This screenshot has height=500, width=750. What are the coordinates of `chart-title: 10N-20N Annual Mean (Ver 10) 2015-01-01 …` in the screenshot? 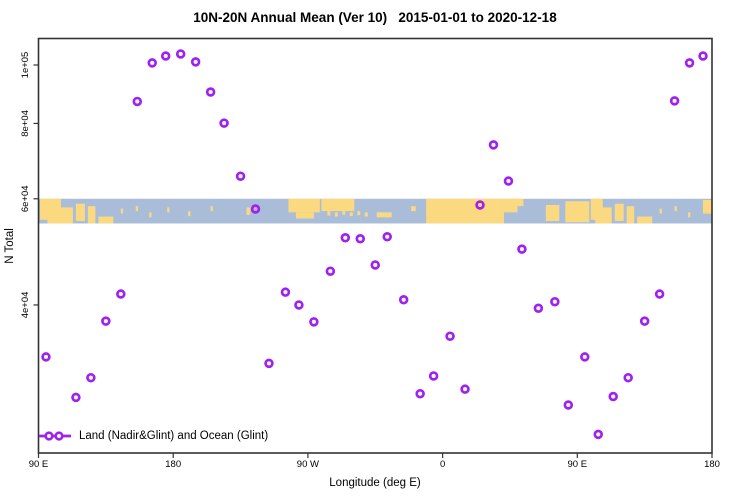 It's located at (375, 17).